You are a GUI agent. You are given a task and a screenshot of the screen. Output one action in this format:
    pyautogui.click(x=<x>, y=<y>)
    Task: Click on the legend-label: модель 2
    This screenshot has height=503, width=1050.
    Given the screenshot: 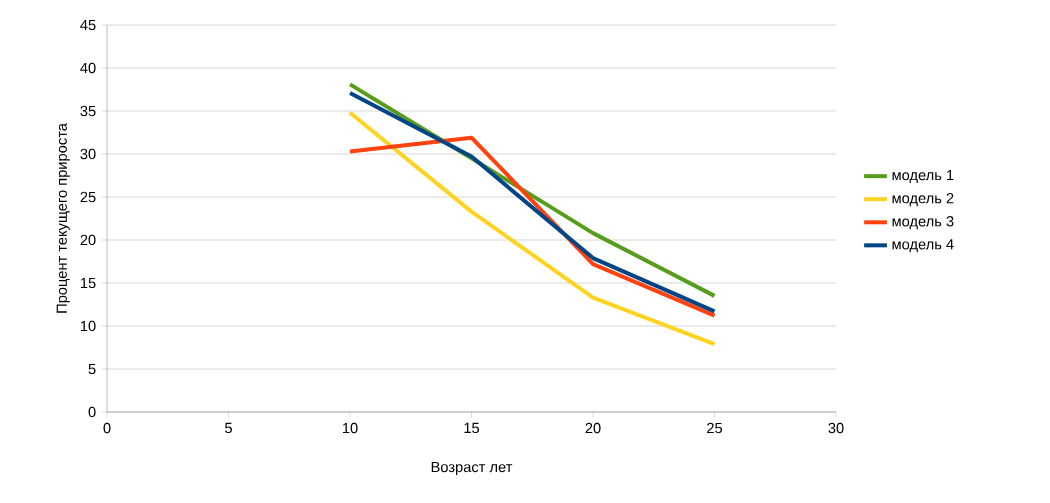 What is the action you would take?
    pyautogui.click(x=923, y=199)
    